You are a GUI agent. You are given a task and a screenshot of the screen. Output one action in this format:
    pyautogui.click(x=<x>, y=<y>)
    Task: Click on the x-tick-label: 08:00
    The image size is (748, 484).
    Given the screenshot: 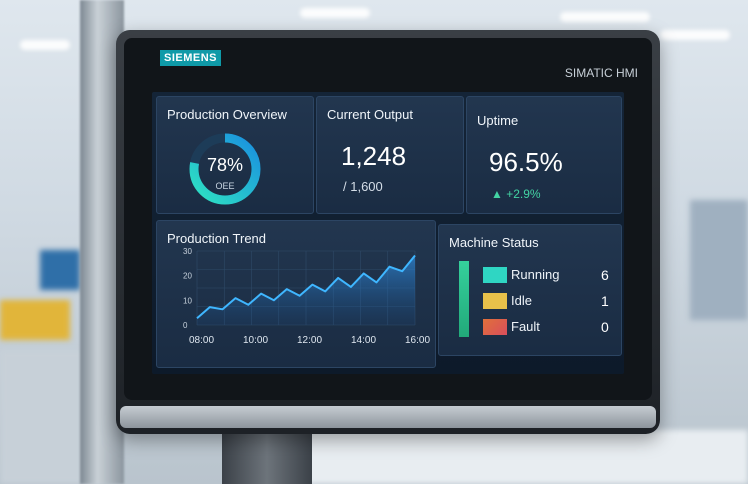 What is the action you would take?
    pyautogui.click(x=201, y=340)
    